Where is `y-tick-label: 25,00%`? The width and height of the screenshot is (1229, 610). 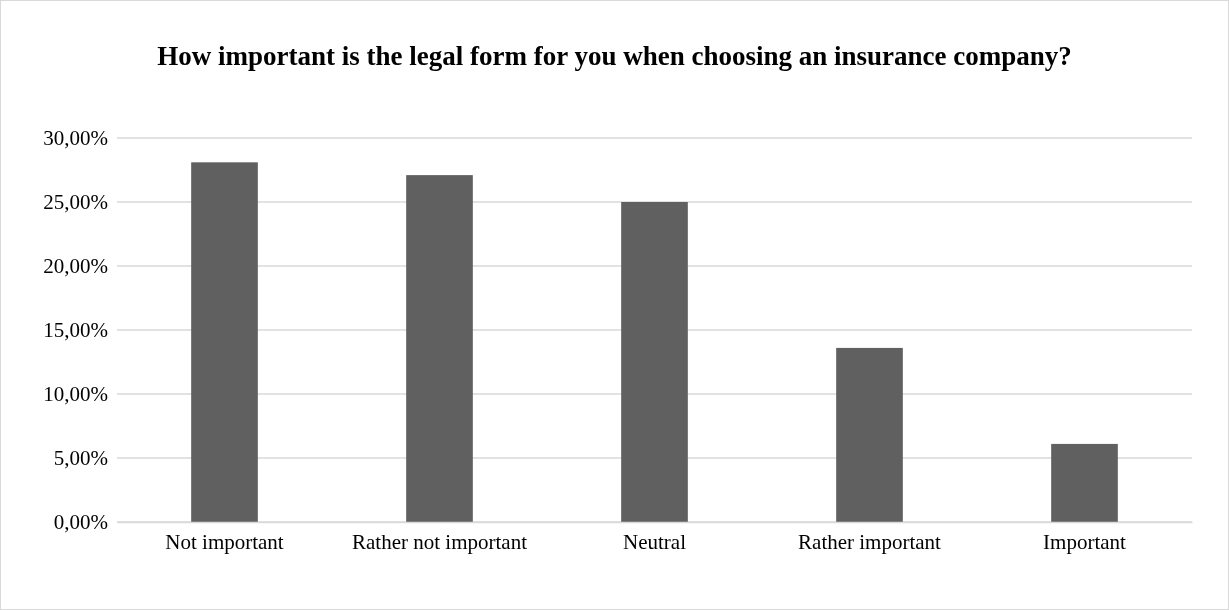 y-tick-label: 25,00% is located at coordinates (75, 202).